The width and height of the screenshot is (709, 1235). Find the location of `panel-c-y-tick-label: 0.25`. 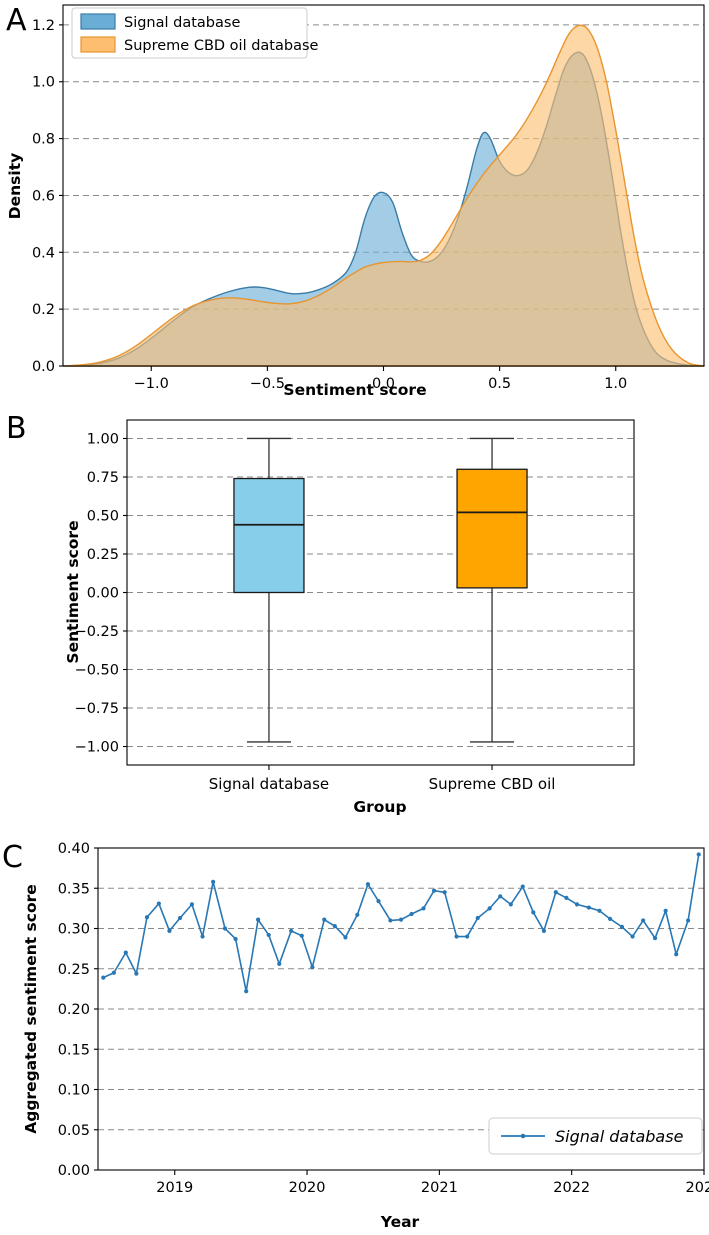

panel-c-y-tick-label: 0.25 is located at coordinates (74, 970).